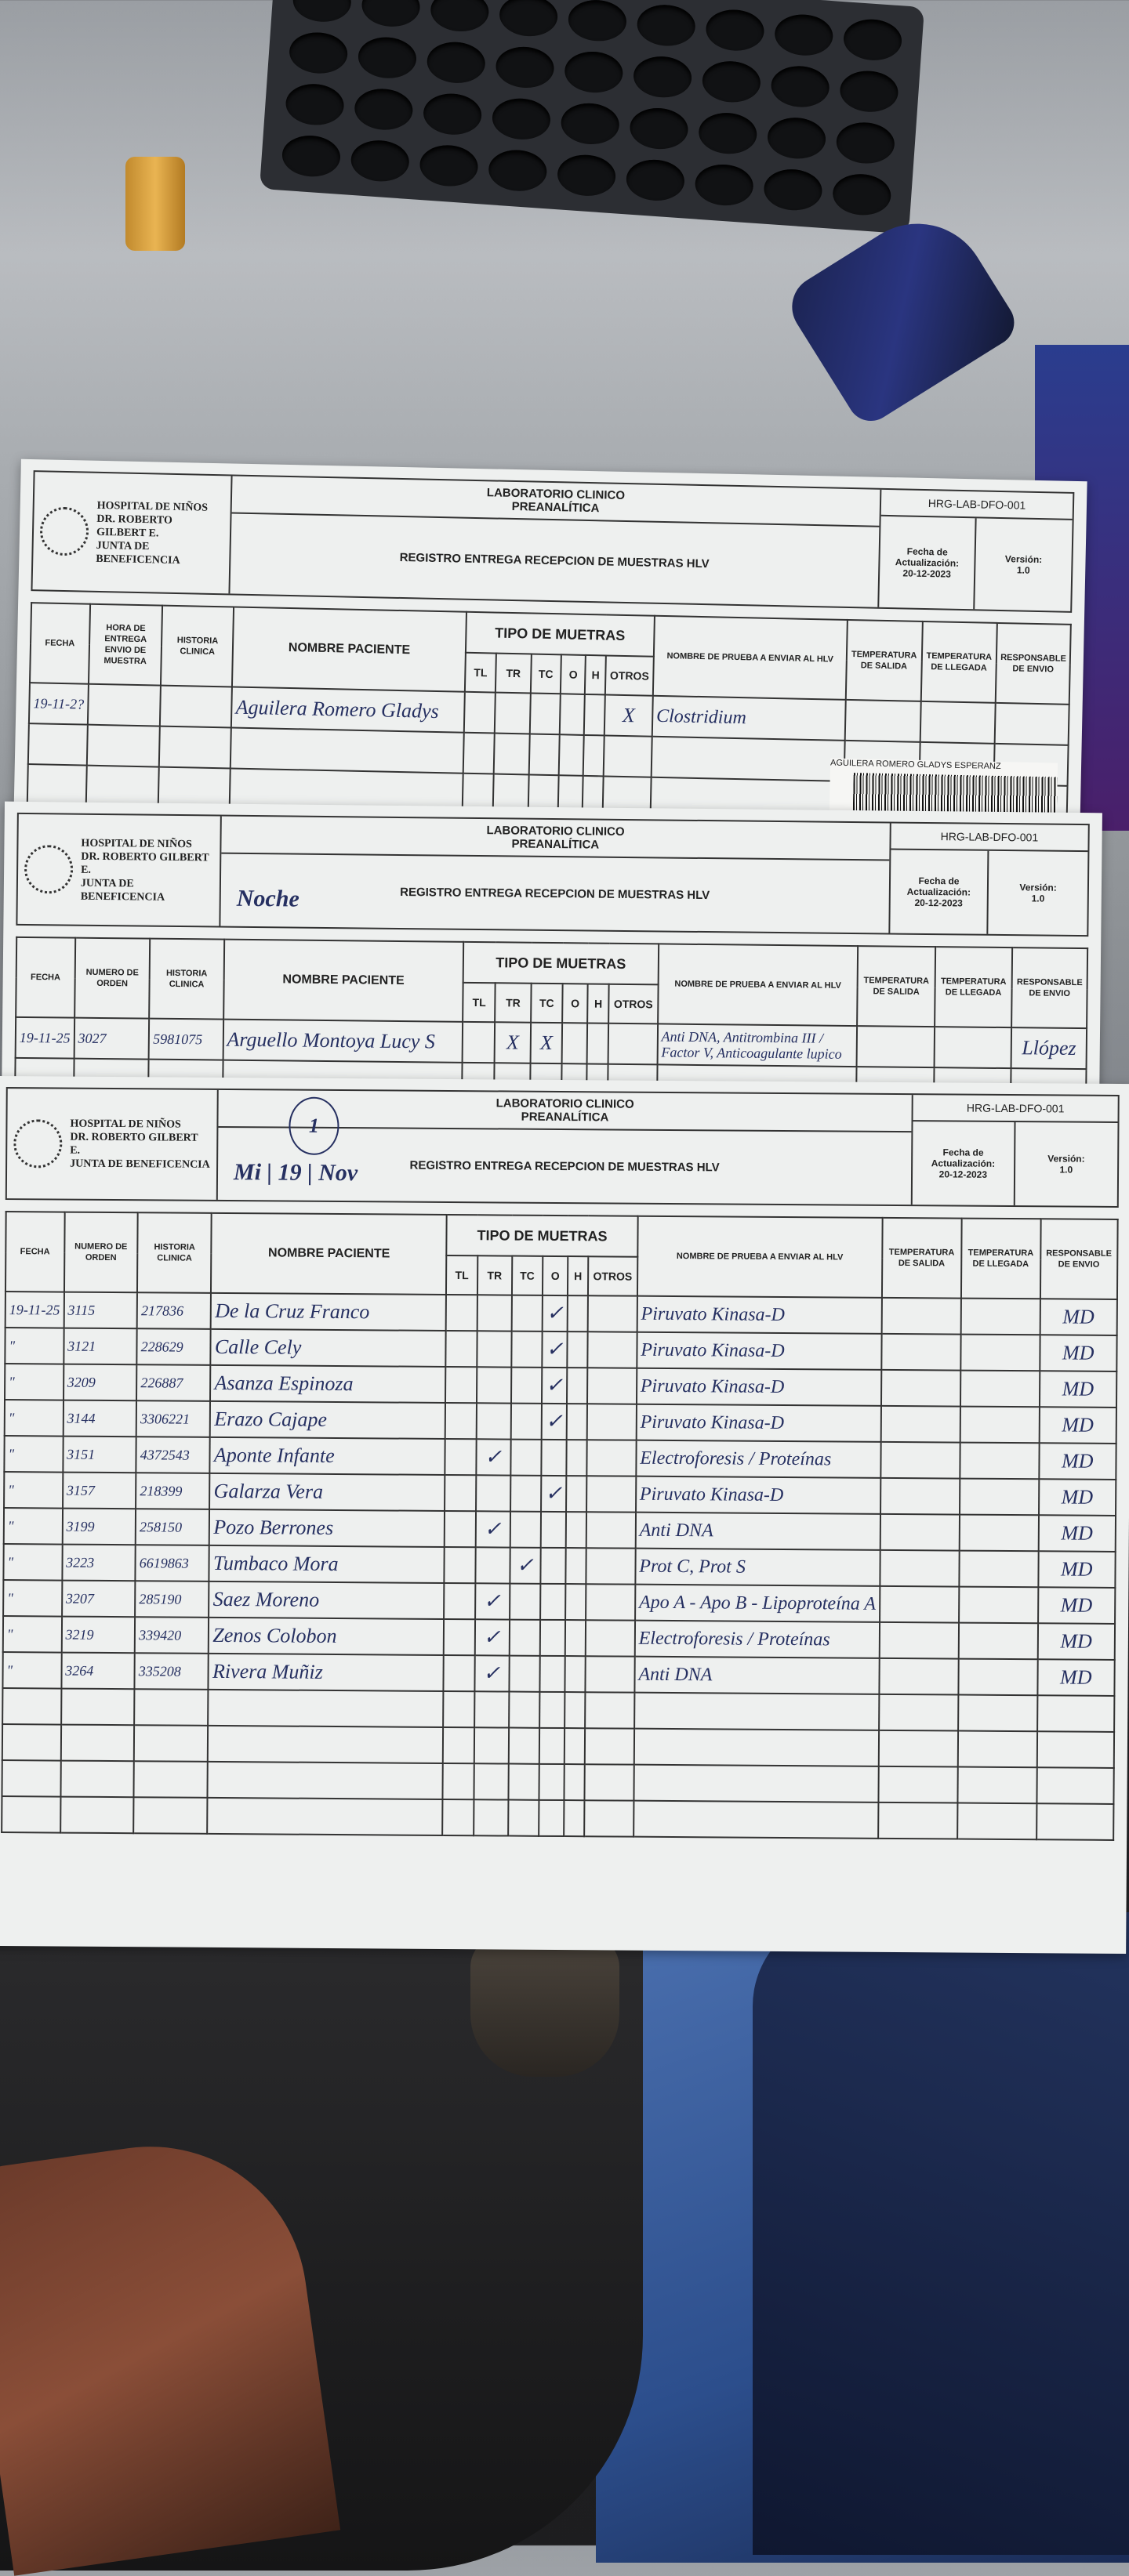 The width and height of the screenshot is (1129, 2576). I want to click on patient-name-cell: Aguilera Romero Gladys, so click(348, 710).